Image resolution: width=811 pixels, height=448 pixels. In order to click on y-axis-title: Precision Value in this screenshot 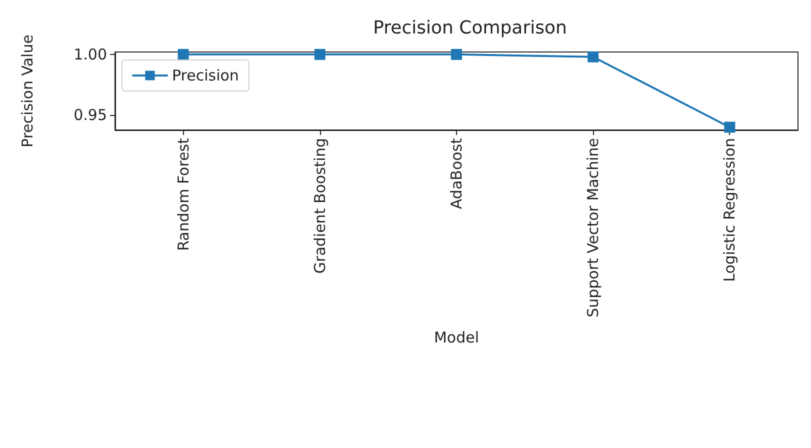, I will do `click(27, 91)`.